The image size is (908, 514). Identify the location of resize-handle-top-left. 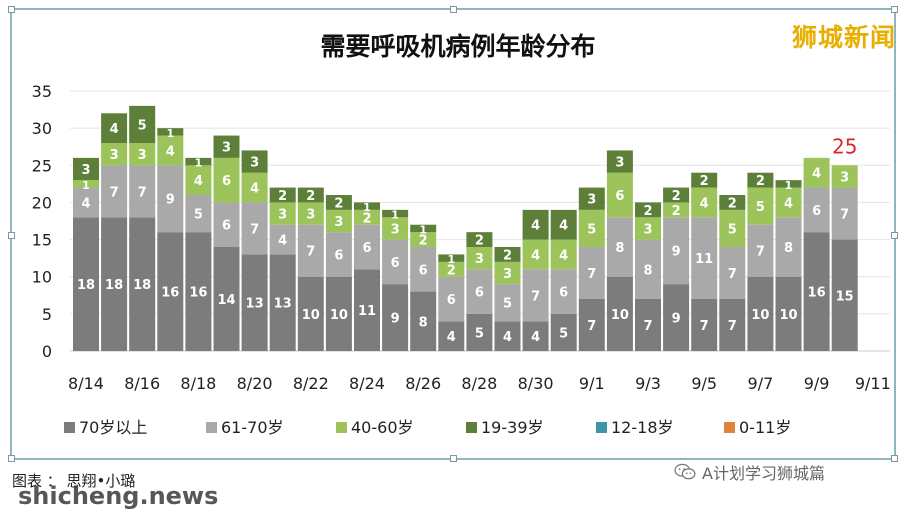
(11, 9).